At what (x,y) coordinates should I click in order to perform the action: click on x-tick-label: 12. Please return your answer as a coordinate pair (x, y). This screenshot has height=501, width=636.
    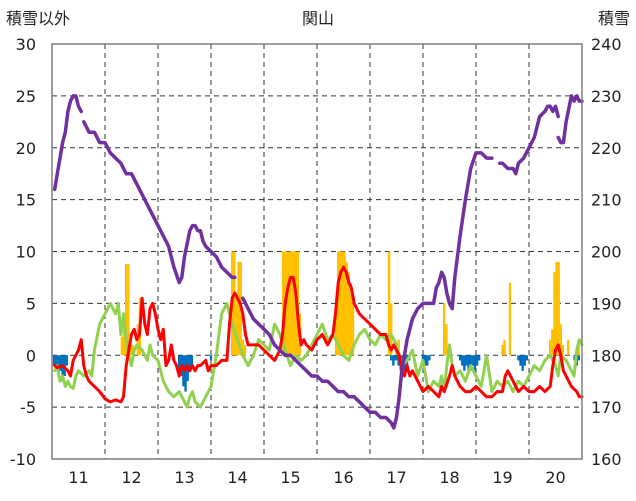
    Looking at the image, I should click on (131, 477).